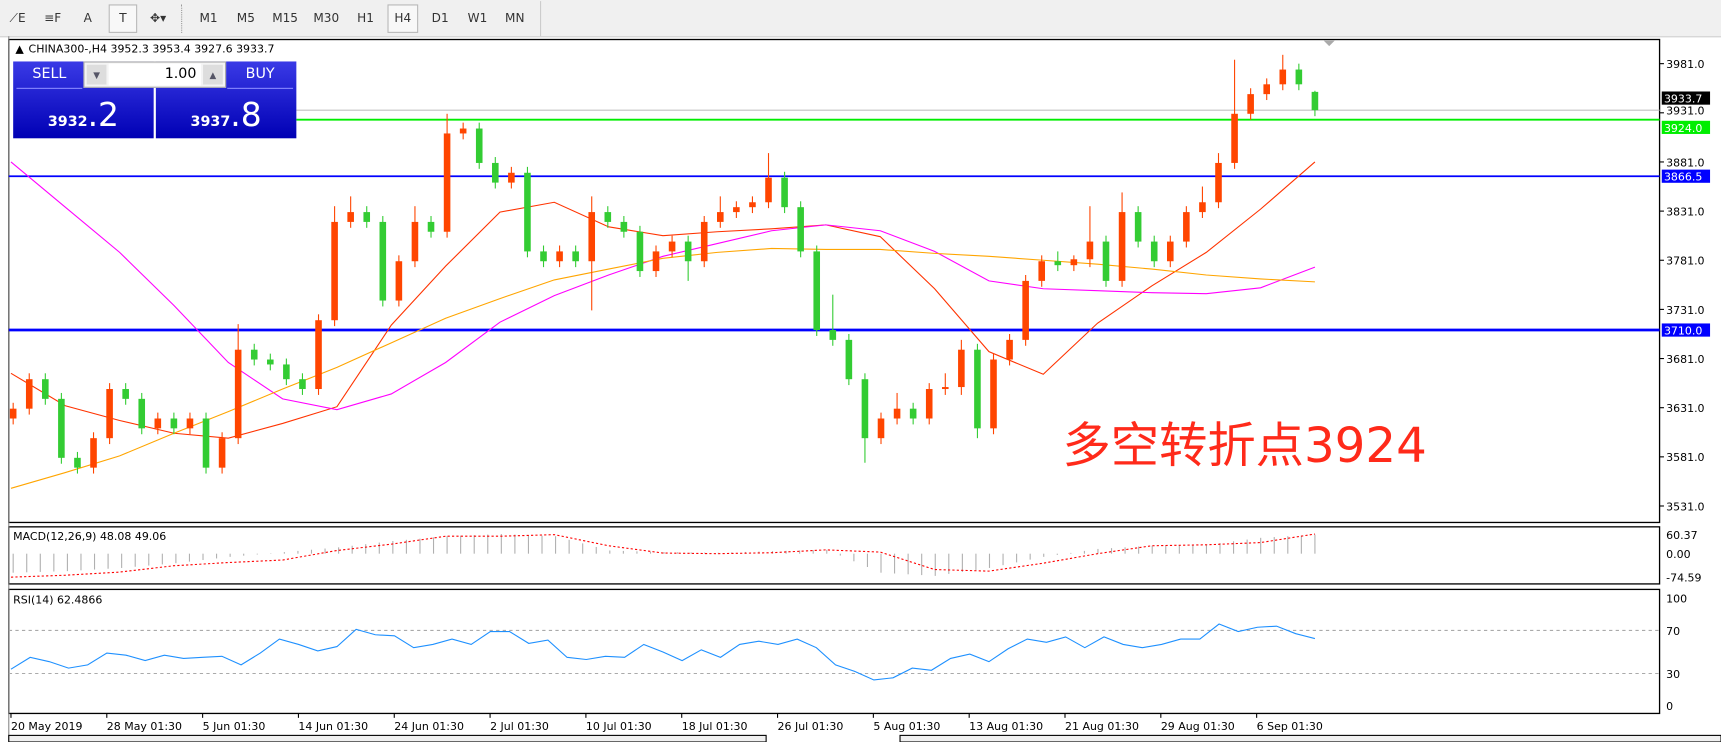  What do you see at coordinates (123, 18) in the screenshot?
I see `text-label-icon: T` at bounding box center [123, 18].